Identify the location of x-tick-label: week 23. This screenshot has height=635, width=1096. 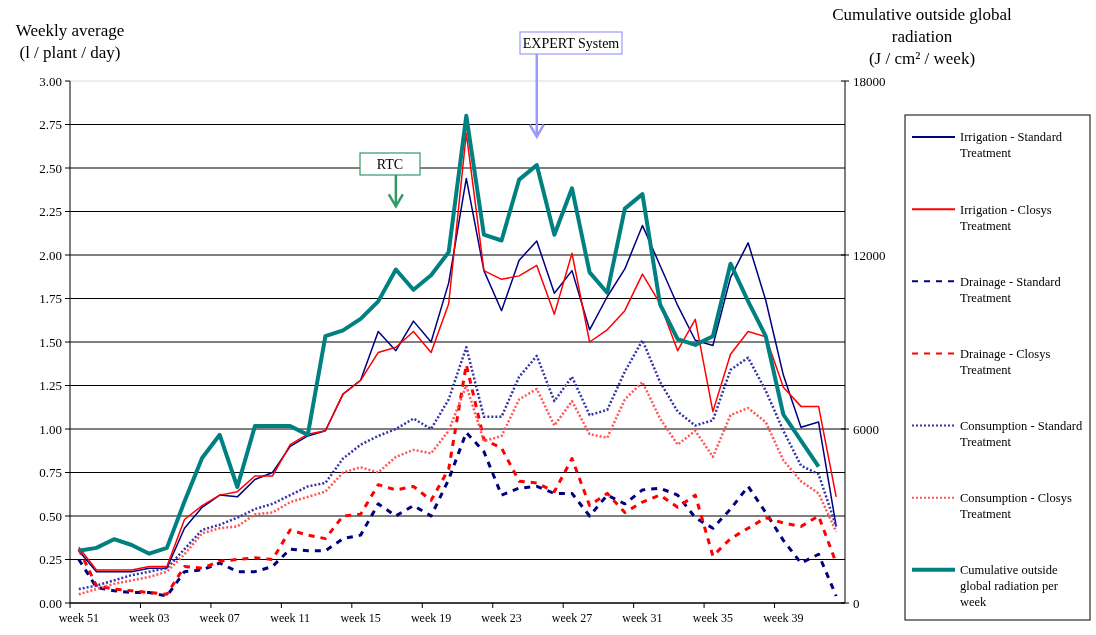
(501, 618).